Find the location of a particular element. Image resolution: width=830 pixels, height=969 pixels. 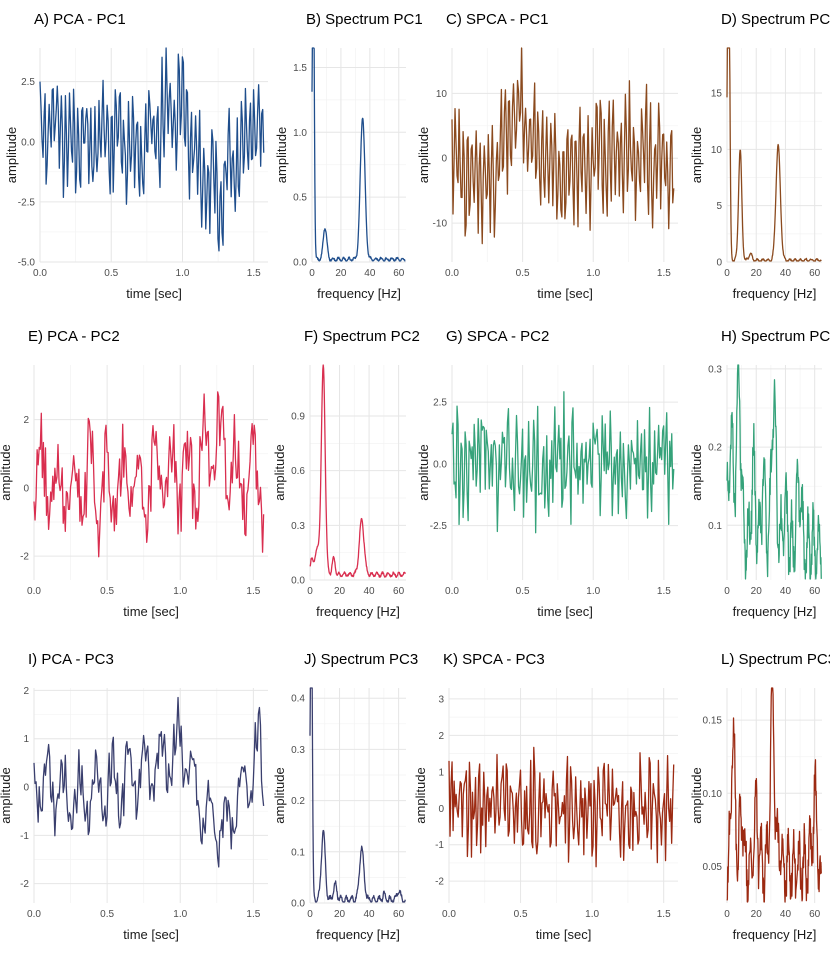

y-tick-label: 0.05 is located at coordinates (713, 867).